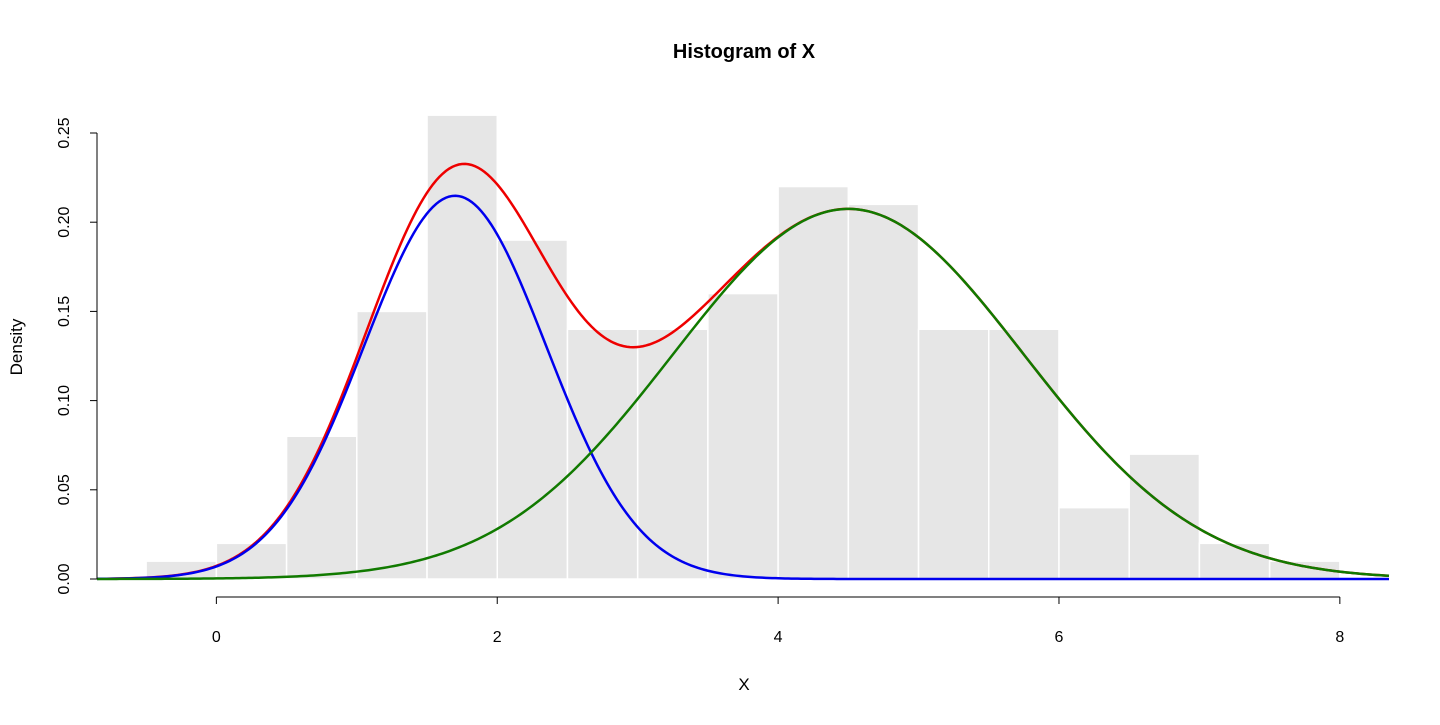 The image size is (1440, 725). What do you see at coordinates (1339, 637) in the screenshot?
I see `x-tick-label: 8` at bounding box center [1339, 637].